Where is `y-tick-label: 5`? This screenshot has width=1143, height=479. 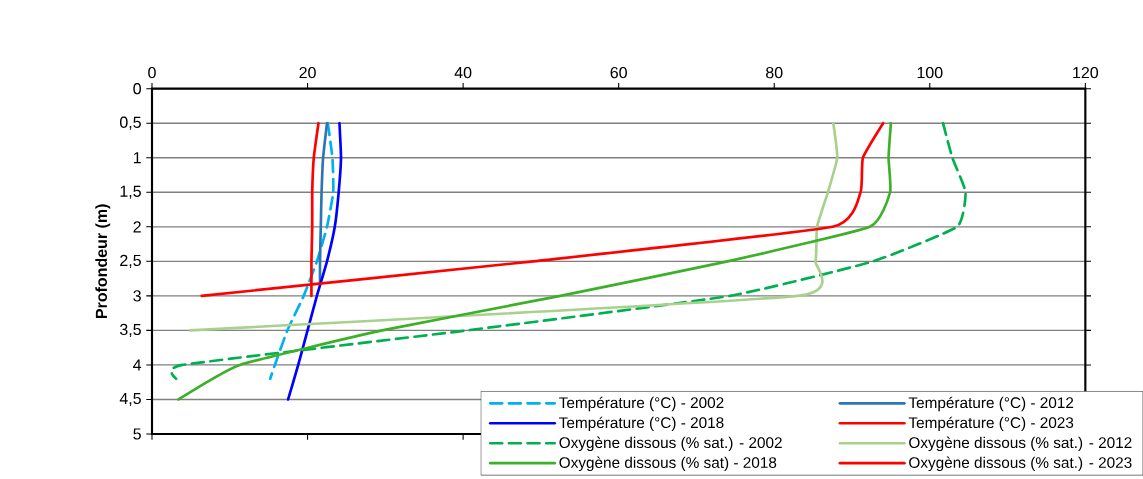 y-tick-label: 5 is located at coordinates (137, 434).